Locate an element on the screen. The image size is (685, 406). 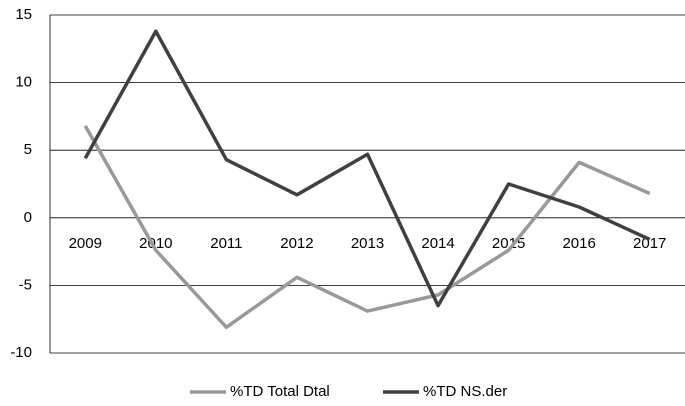
y-tick-label: 15 is located at coordinates (23, 14).